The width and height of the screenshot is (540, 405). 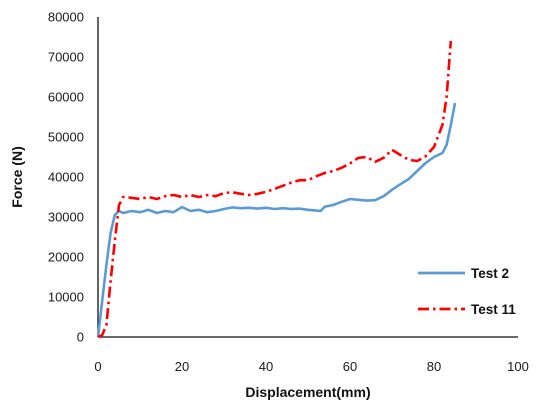 What do you see at coordinates (266, 366) in the screenshot?
I see `x-tick-label: 40` at bounding box center [266, 366].